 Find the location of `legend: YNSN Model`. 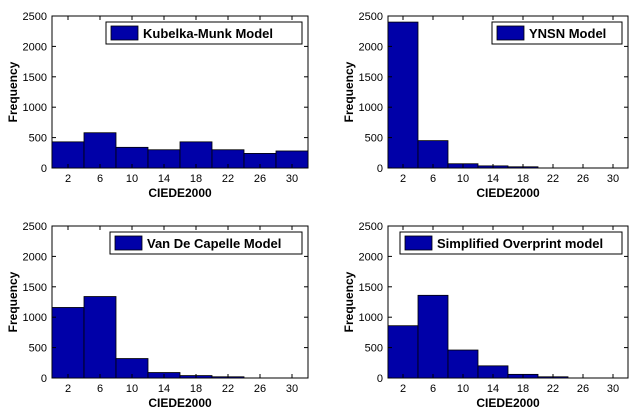

legend: YNSN Model is located at coordinates (557, 33).